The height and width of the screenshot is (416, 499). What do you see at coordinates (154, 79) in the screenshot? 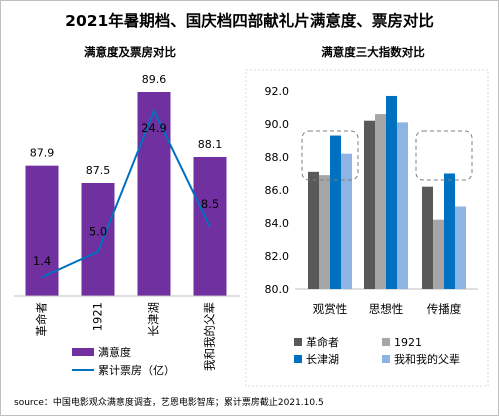
I see `satisfaction-value-label: 89.6` at bounding box center [154, 79].